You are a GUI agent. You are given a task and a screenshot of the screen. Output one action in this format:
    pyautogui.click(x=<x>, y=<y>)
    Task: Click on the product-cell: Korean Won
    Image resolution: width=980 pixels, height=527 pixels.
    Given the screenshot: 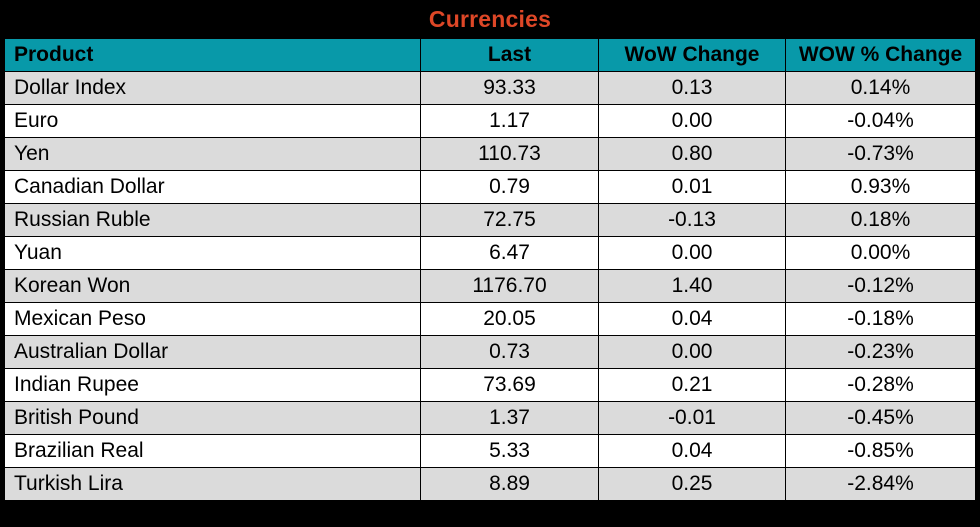 What is the action you would take?
    pyautogui.click(x=212, y=286)
    